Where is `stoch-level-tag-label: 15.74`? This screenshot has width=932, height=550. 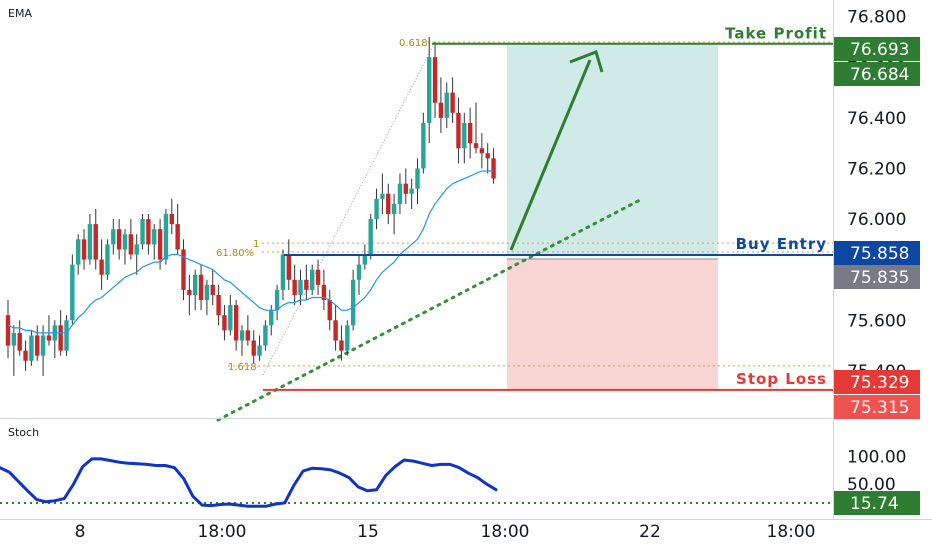 stoch-level-tag-label: 15.74 is located at coordinates (874, 504).